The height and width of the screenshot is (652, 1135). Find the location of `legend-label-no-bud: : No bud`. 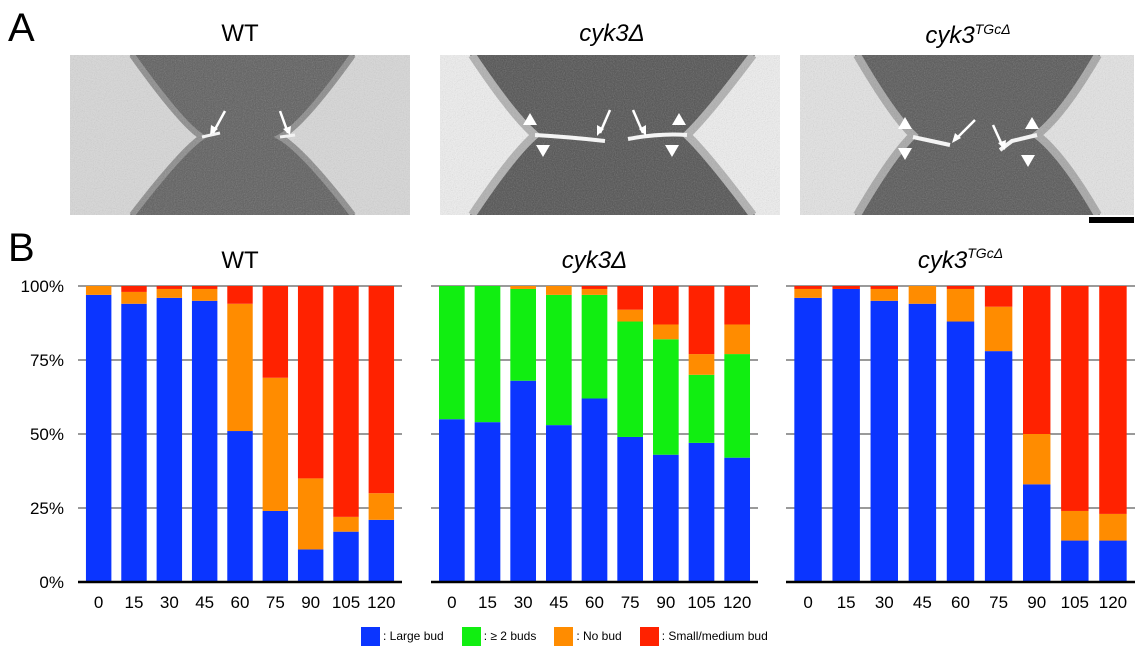

legend-label-no-bud: : No bud is located at coordinates (599, 636).